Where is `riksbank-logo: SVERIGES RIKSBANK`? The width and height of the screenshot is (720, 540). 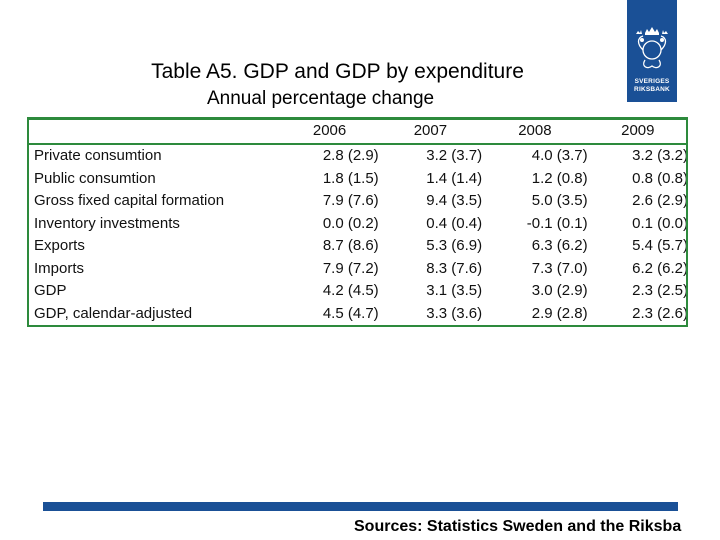 riksbank-logo: SVERIGES RIKSBANK is located at coordinates (652, 51).